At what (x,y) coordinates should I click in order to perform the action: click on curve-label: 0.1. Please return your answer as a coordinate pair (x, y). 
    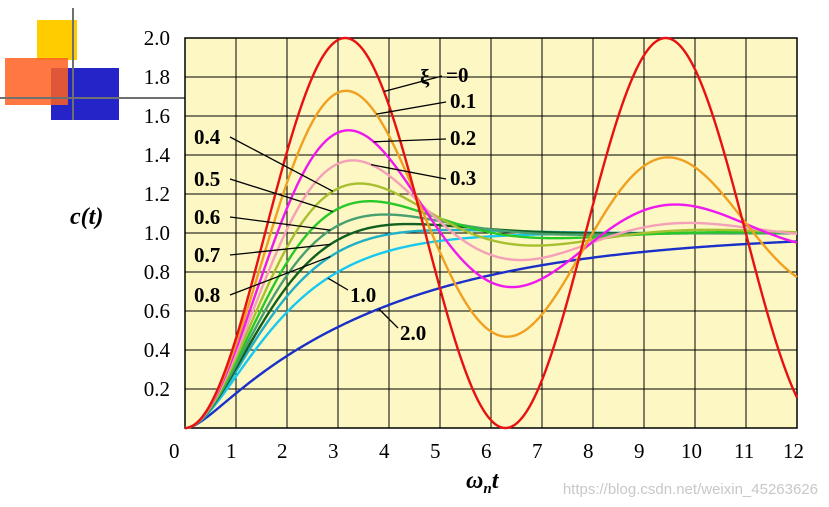
    Looking at the image, I should click on (463, 101).